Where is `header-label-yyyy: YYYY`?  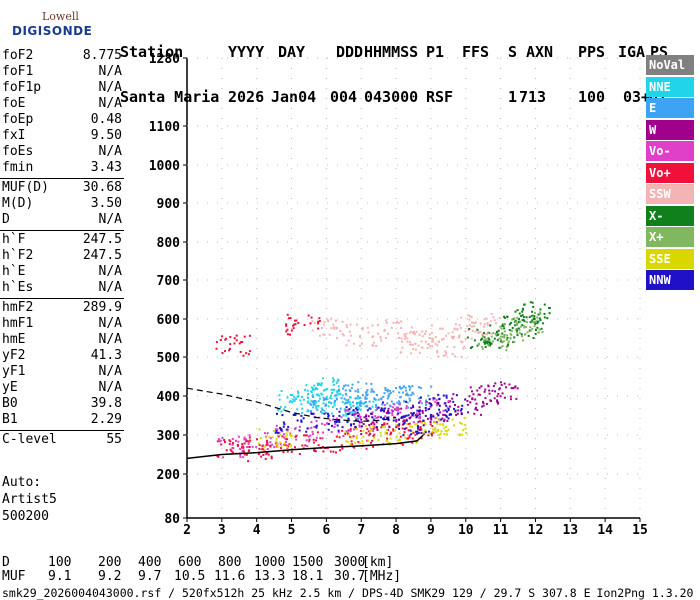
header-label-yyyy: YYYY is located at coordinates (246, 52).